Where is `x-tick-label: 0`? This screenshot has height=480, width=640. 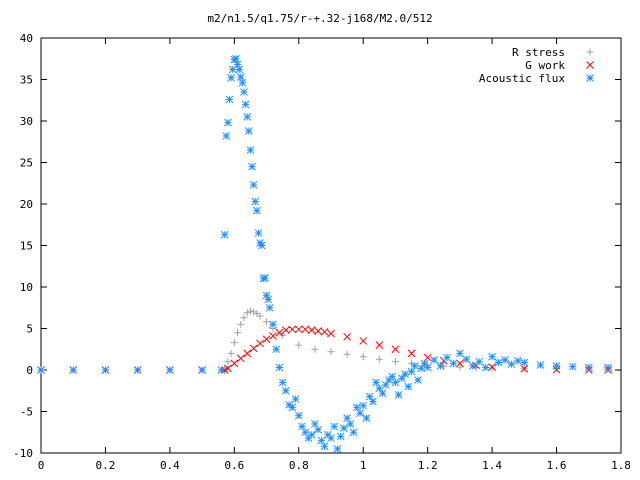
x-tick-label: 0 is located at coordinates (41, 465).